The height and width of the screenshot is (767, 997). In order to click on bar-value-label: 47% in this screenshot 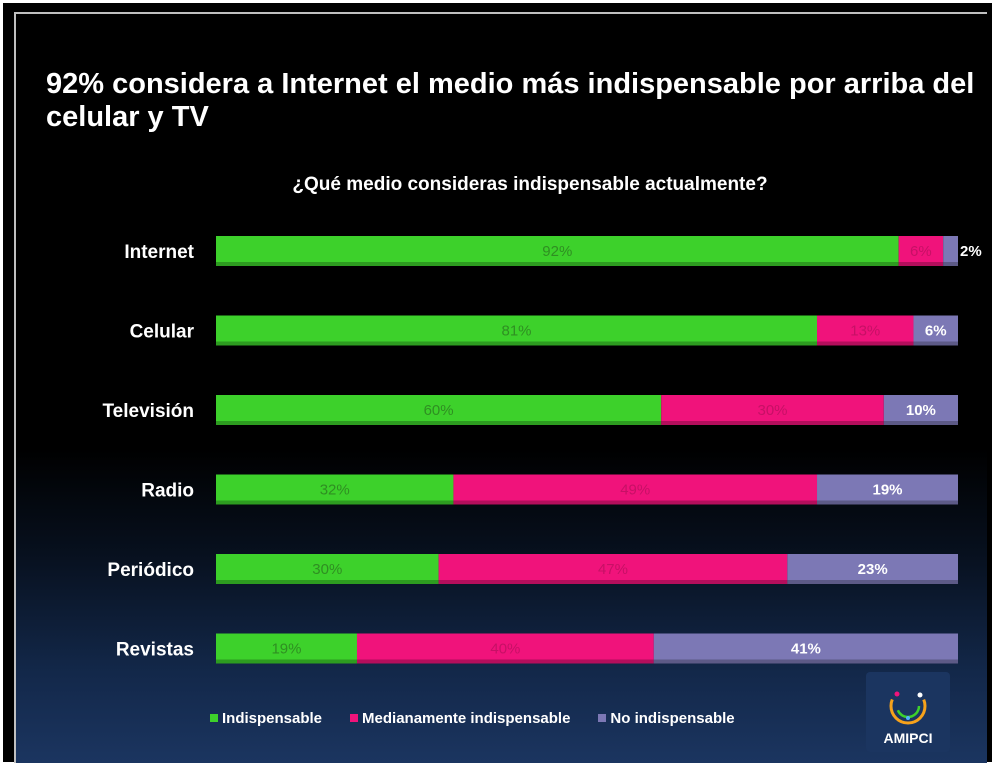, I will do `click(613, 569)`.